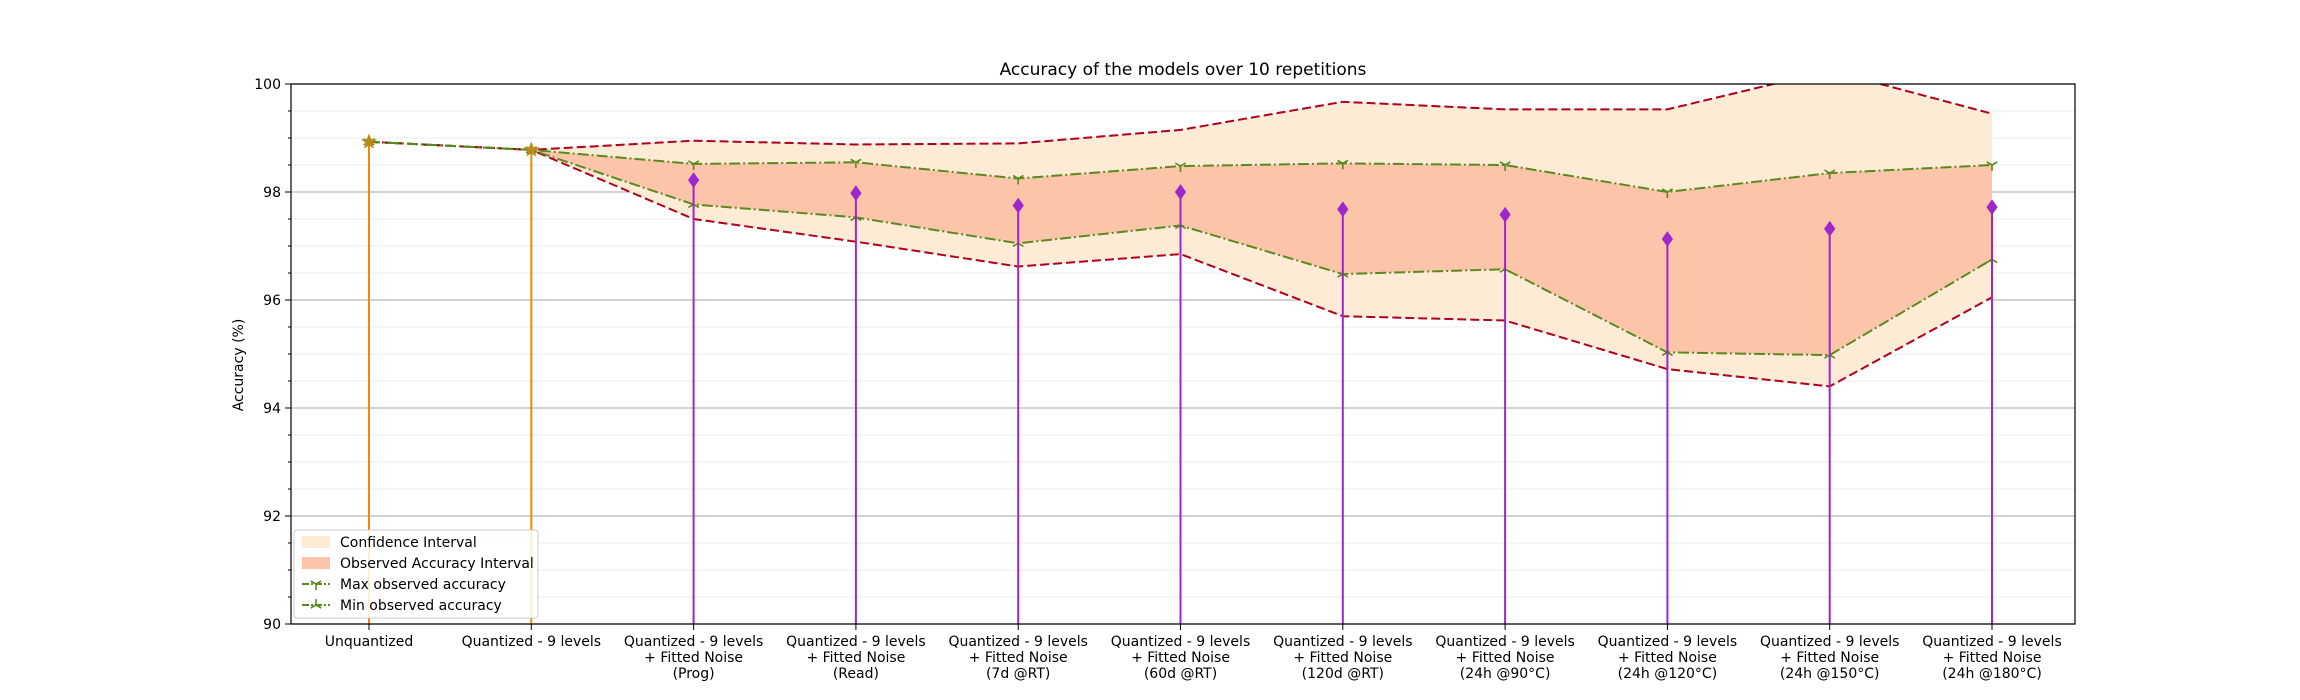 Image resolution: width=2300 pixels, height=700 pixels. Describe the element at coordinates (272, 409) in the screenshot. I see `y-tick-label: 94` at that location.